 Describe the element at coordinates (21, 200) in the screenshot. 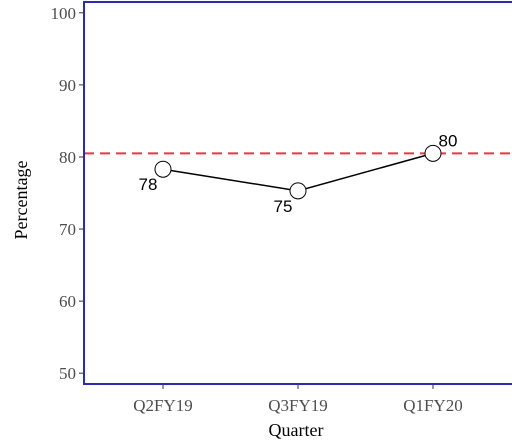

I see `y-axis-title: Percentage` at that location.